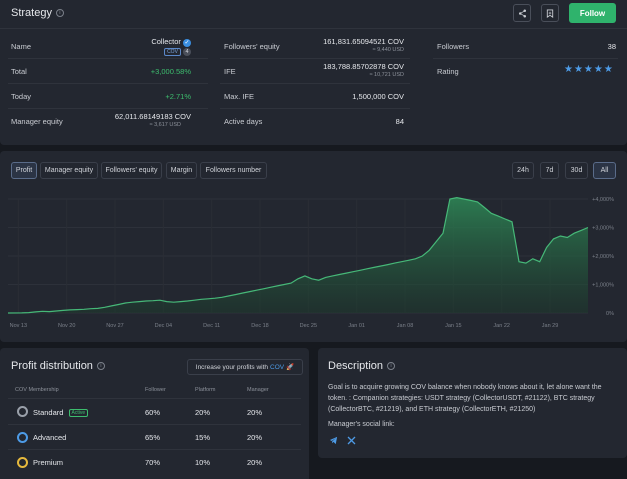  Describe the element at coordinates (550, 326) in the screenshot. I see `x-tick-label: Jan 29` at that location.